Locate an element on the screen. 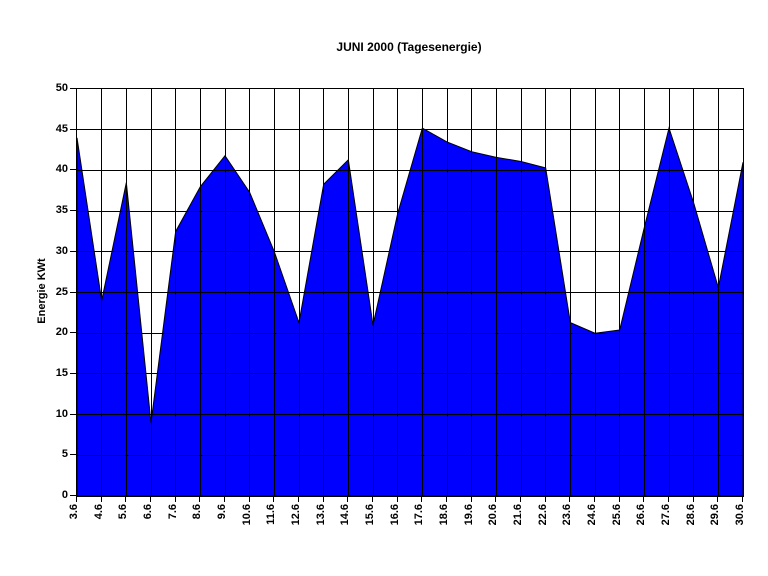 The height and width of the screenshot is (576, 768). y-tick-label: 5 is located at coordinates (64, 454).